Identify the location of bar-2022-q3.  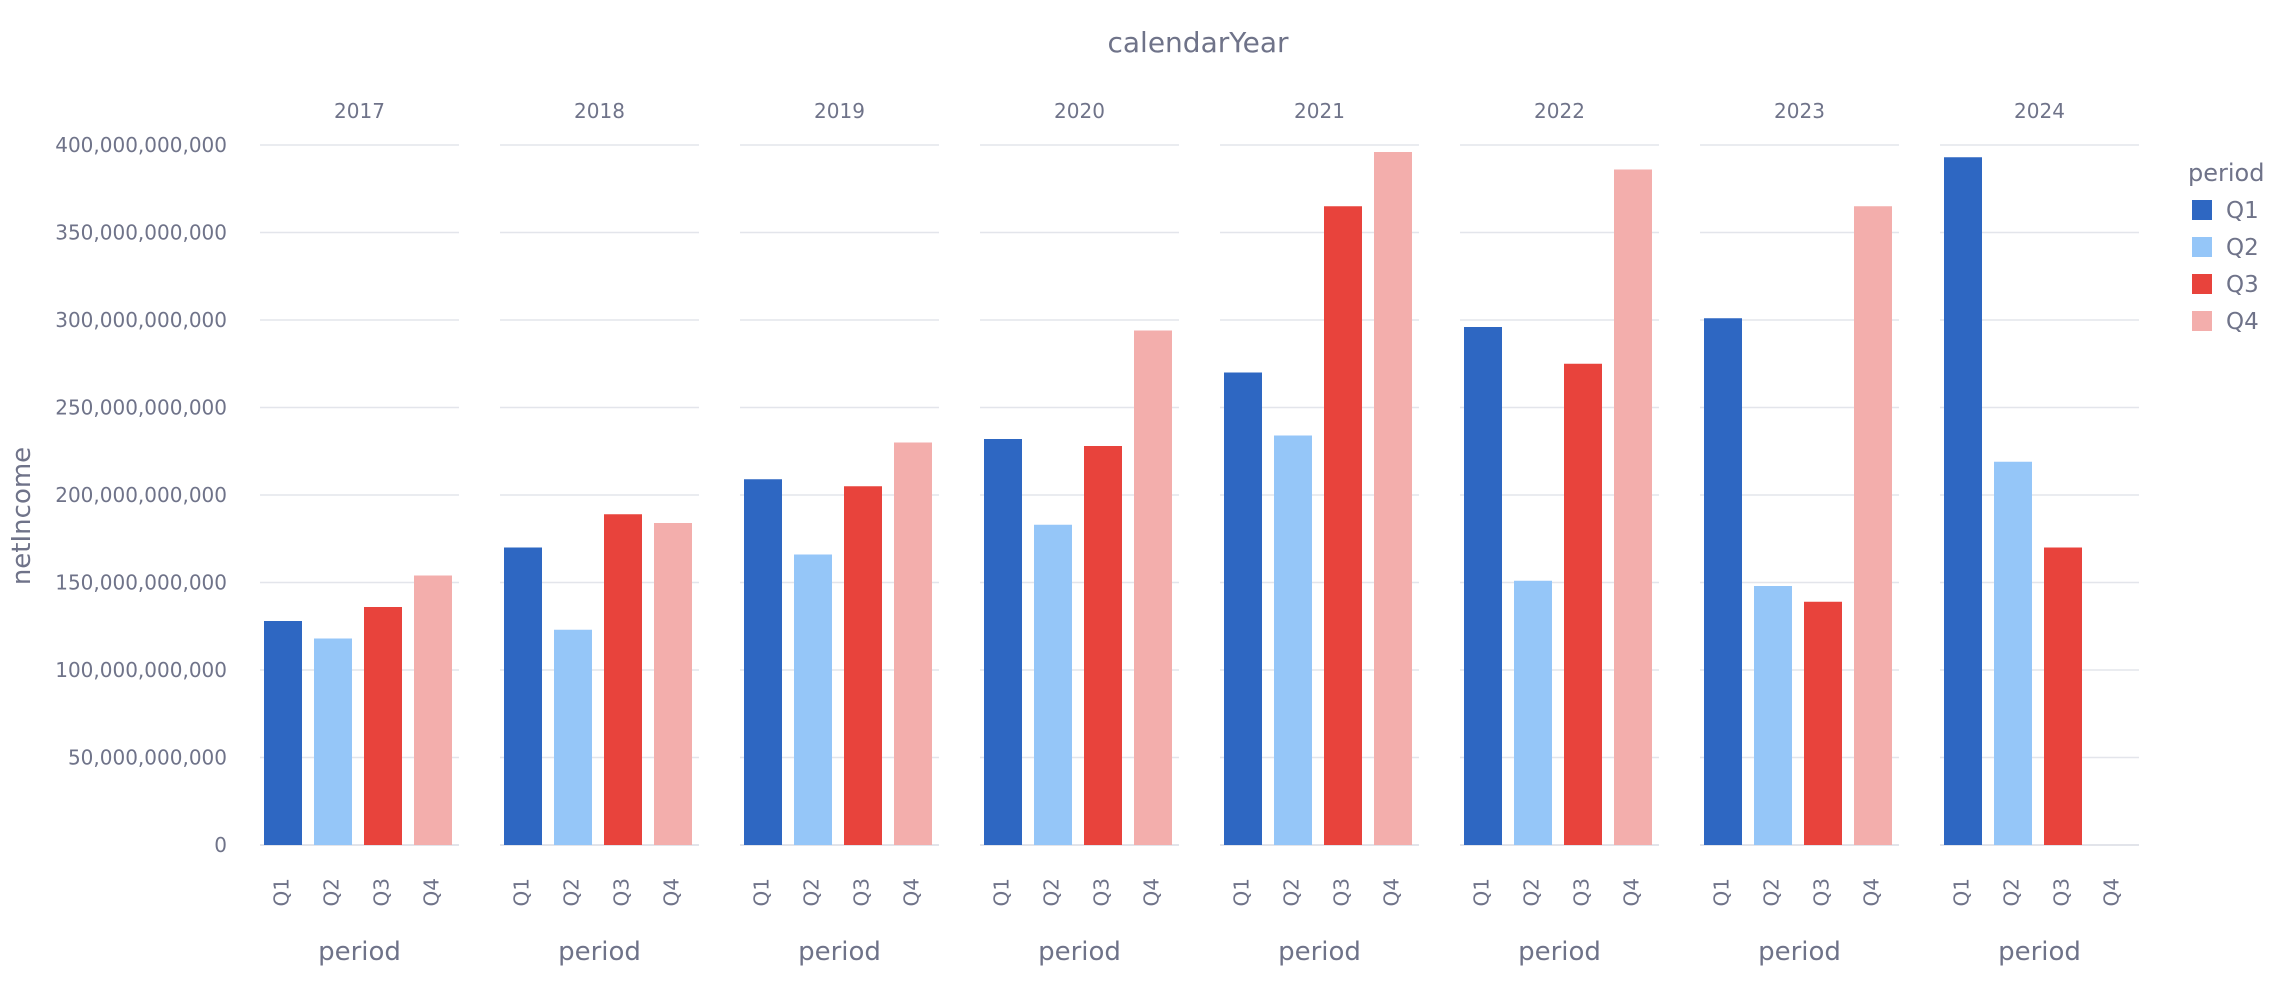
(1583, 604).